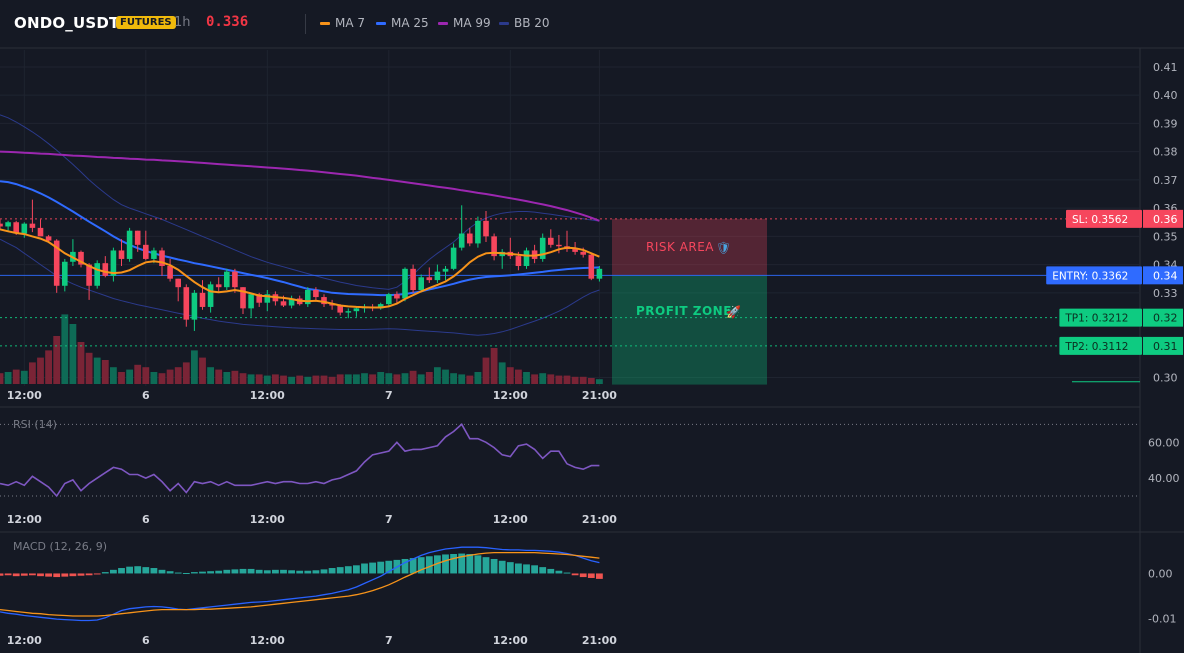 The height and width of the screenshot is (653, 1184). Describe the element at coordinates (300, 268) in the screenshot. I see `ma7-line` at that location.